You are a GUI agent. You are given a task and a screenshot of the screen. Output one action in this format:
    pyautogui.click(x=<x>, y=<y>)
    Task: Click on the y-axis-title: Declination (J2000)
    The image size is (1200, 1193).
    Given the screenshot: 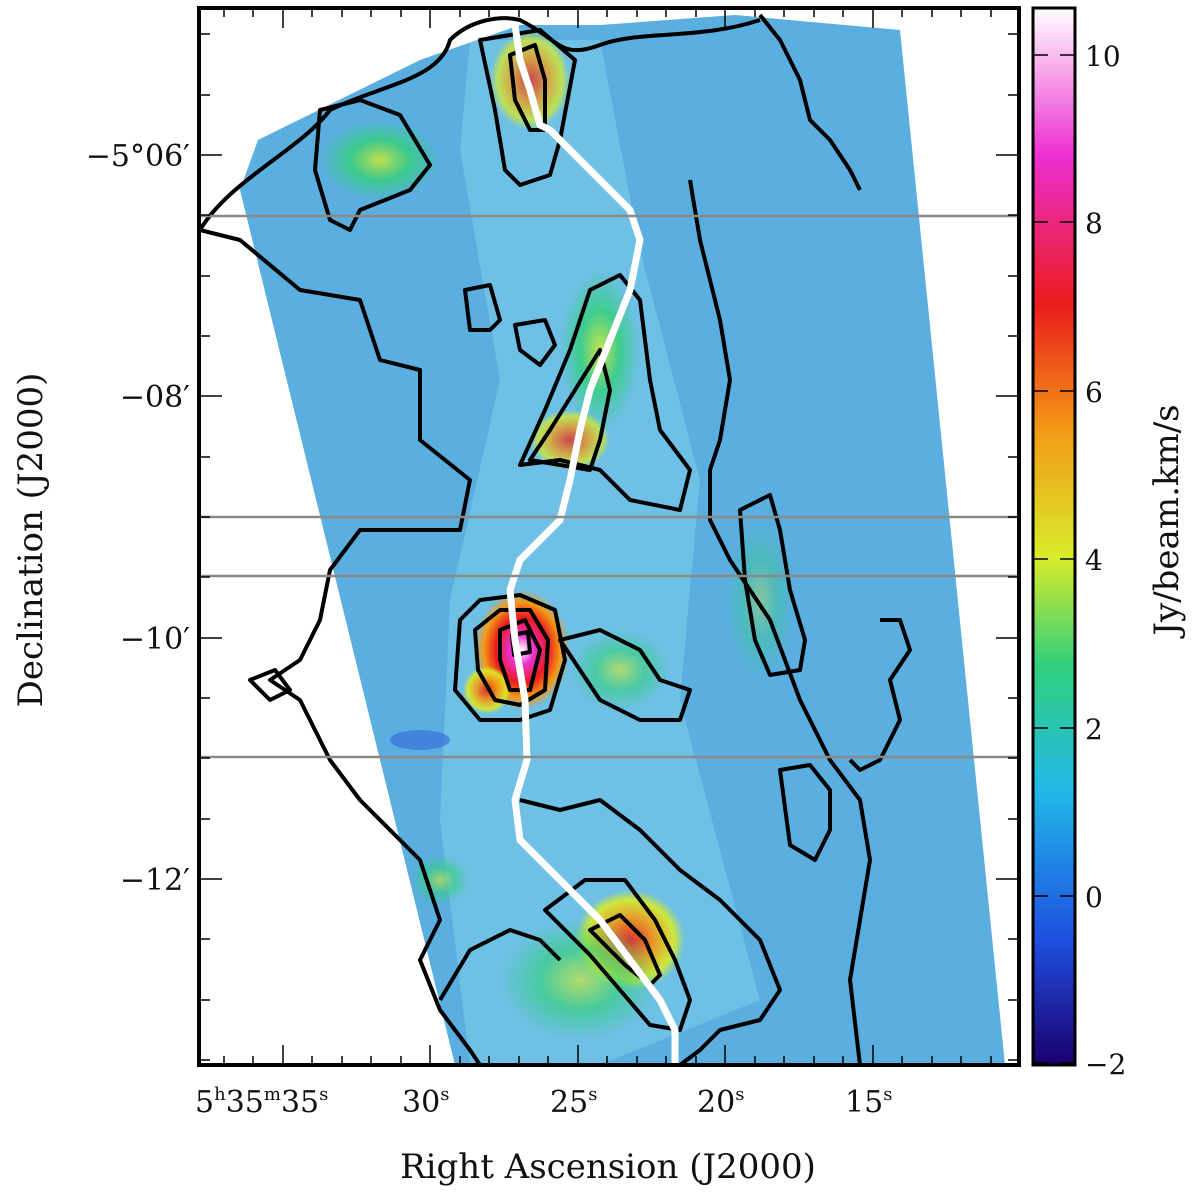 What is the action you would take?
    pyautogui.click(x=31, y=540)
    